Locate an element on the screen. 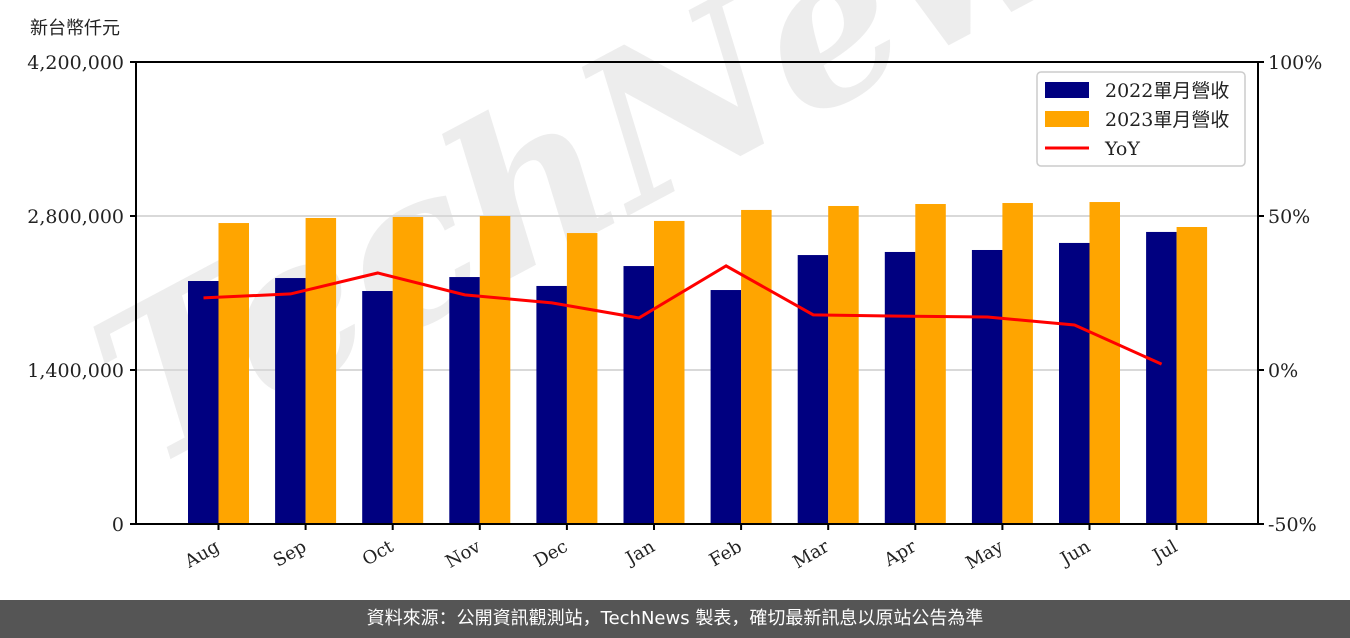 This screenshot has height=638, width=1350. bar-2022-apr is located at coordinates (900, 387).